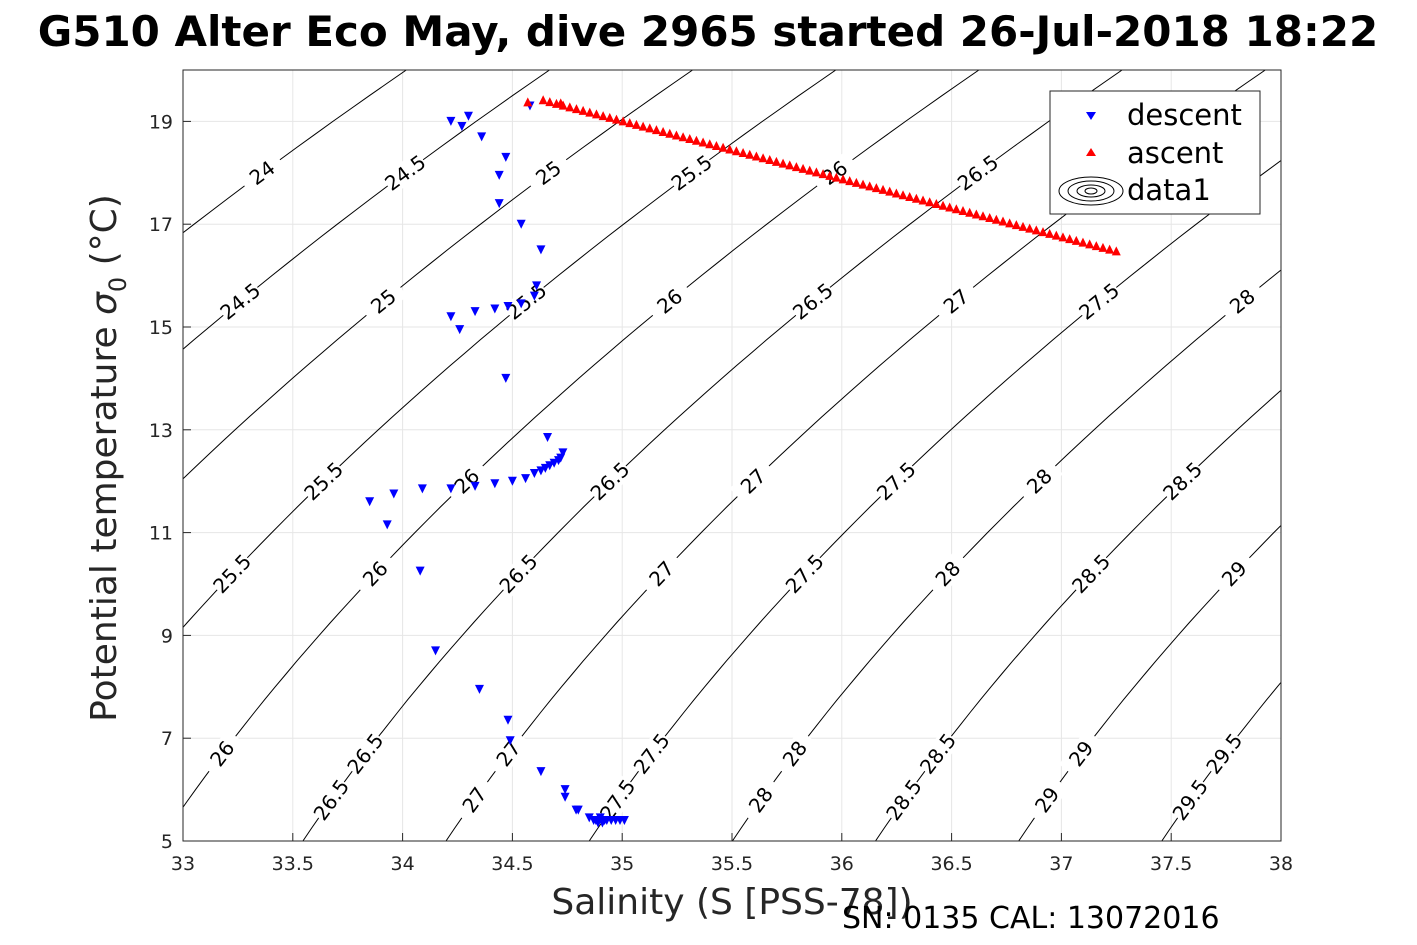  Describe the element at coordinates (1091, 152) in the screenshot. I see `legend-ascent-marker` at that location.